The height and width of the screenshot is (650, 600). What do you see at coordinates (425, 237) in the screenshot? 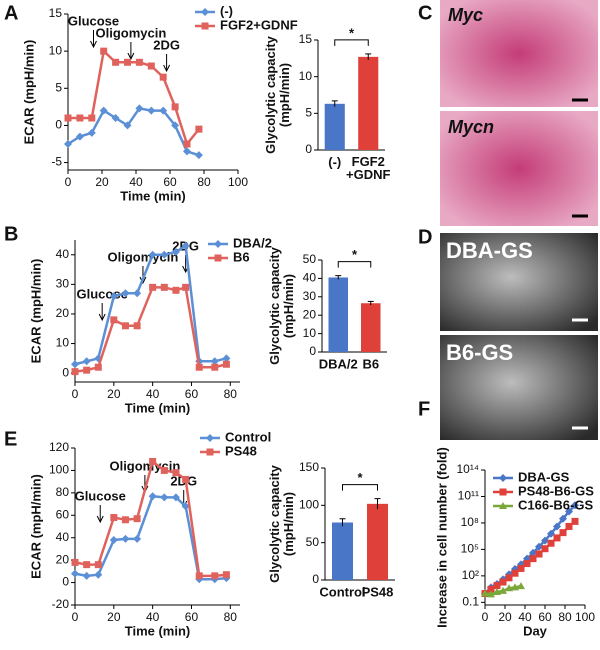
I see `panel-label: D` at bounding box center [425, 237].